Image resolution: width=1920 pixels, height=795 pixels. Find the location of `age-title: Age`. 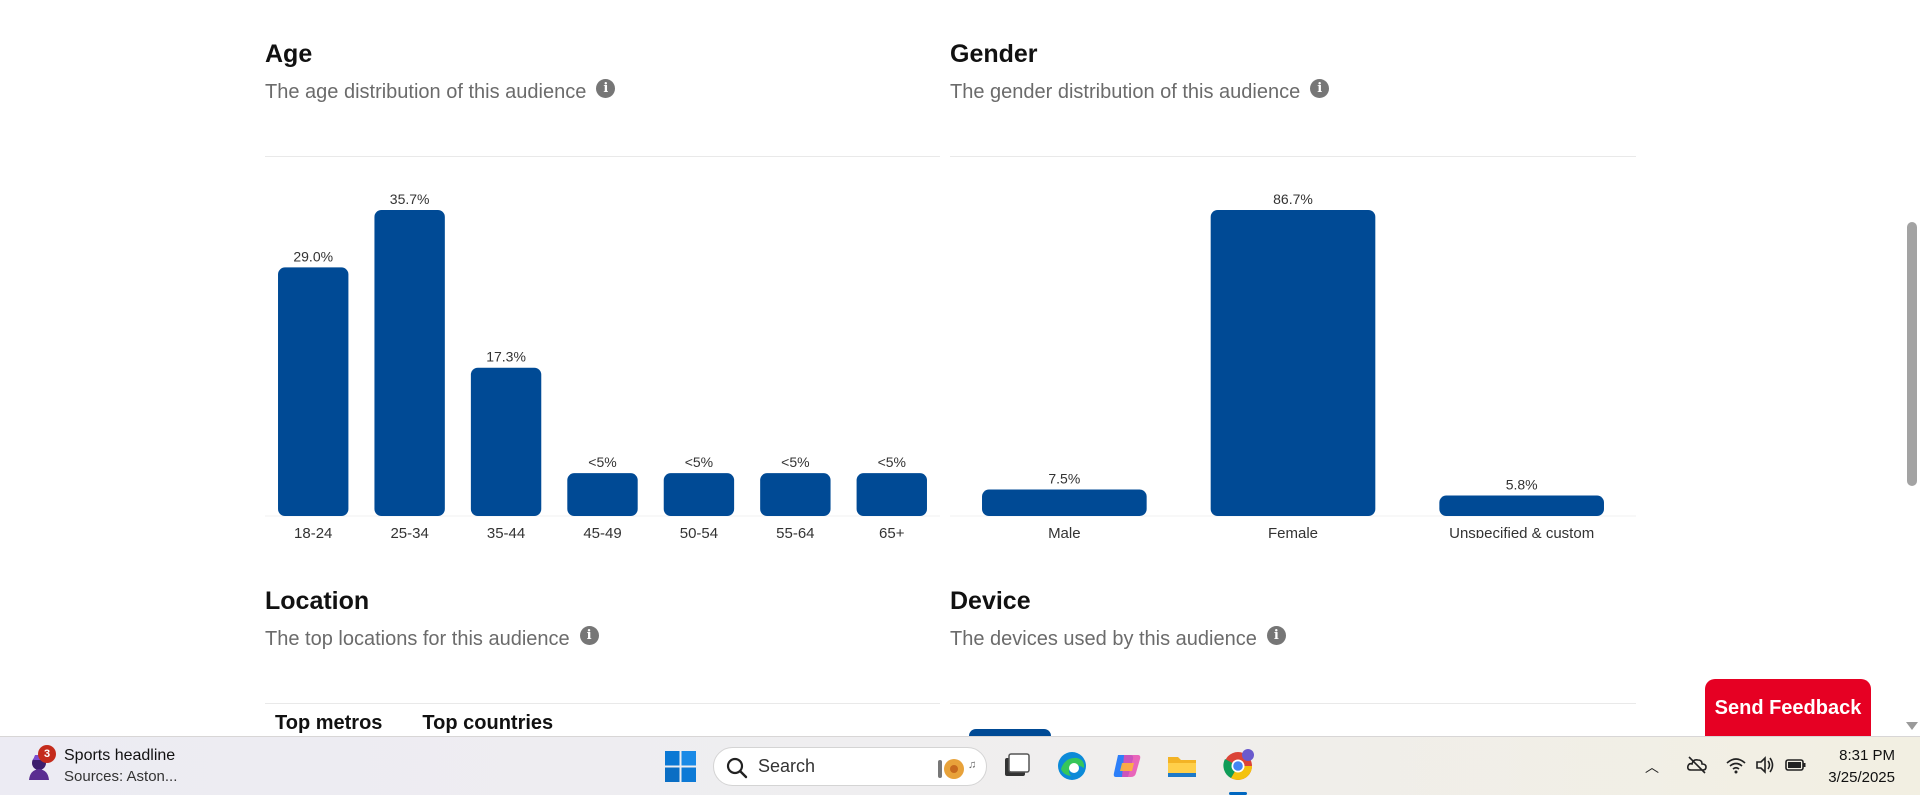

age-title: Age is located at coordinates (289, 54).